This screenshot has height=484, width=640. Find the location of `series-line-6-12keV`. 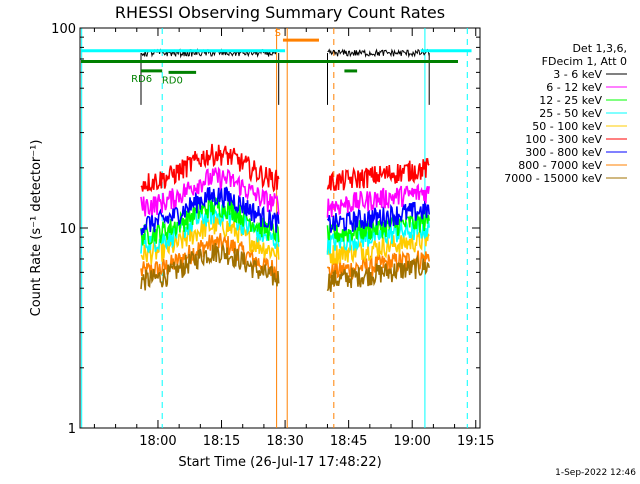

series-line-6-12keV is located at coordinates (285, 192).